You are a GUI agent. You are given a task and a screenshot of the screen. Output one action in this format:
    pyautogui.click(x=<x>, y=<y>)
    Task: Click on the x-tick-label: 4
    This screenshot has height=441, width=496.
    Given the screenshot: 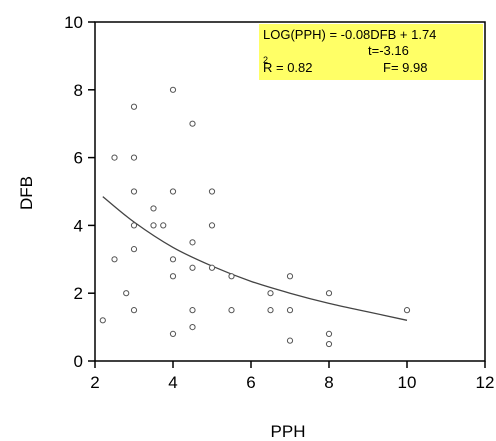 What is the action you would take?
    pyautogui.click(x=172, y=382)
    